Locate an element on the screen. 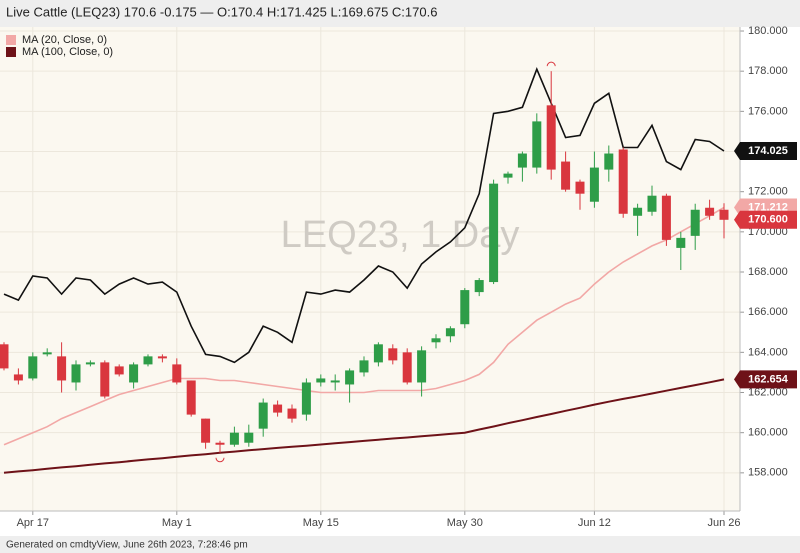 The image size is (800, 553). legend-label: MA (100, Close, 0) is located at coordinates (67, 52).